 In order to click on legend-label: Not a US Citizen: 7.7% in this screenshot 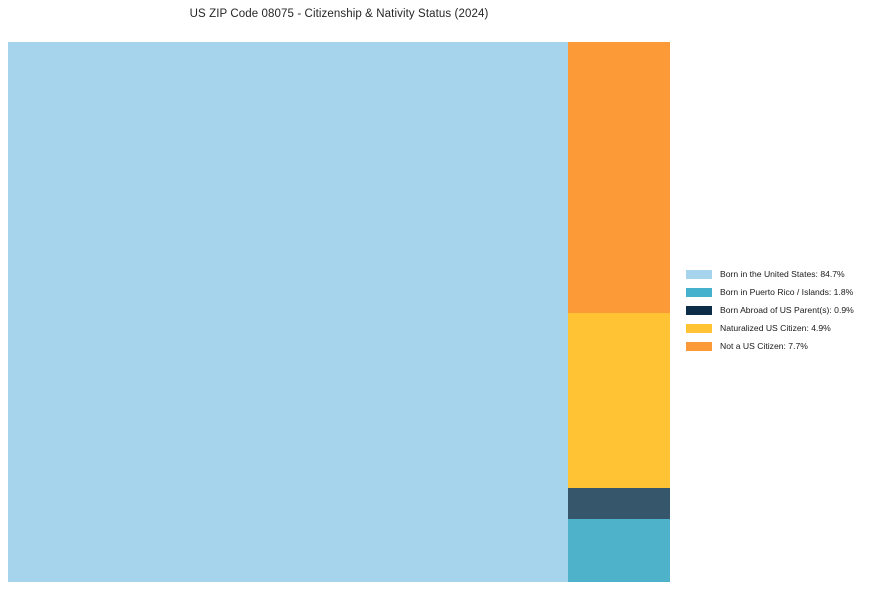, I will do `click(764, 346)`.